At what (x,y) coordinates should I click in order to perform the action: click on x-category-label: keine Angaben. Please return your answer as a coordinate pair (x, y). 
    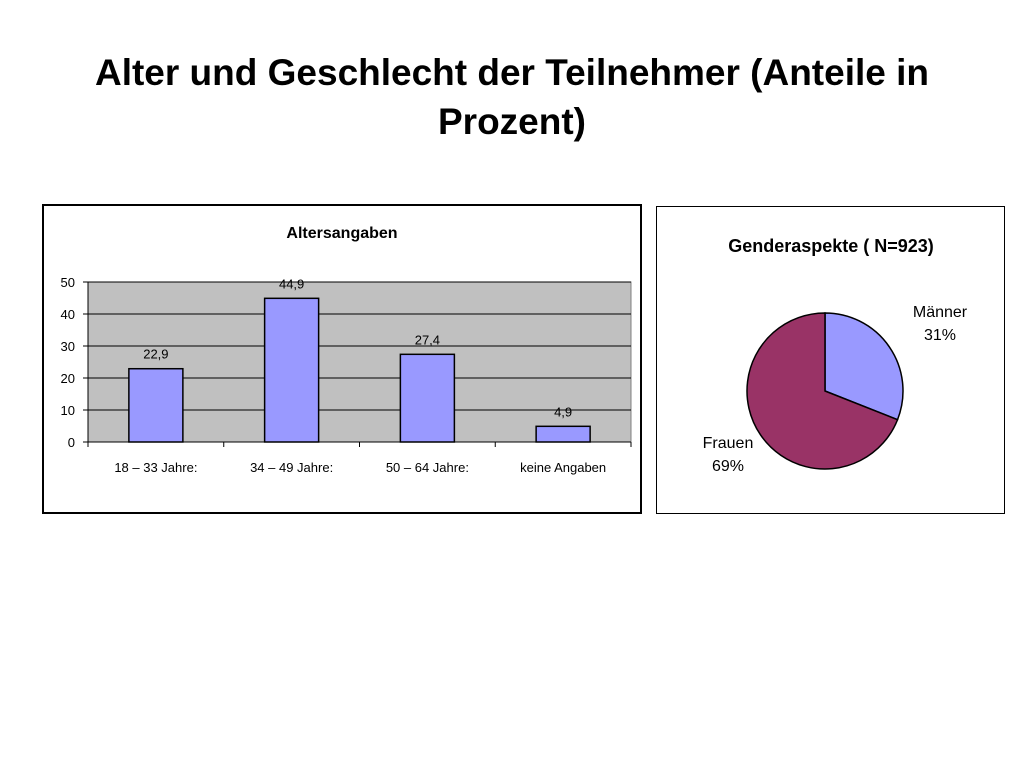
    Looking at the image, I should click on (563, 467).